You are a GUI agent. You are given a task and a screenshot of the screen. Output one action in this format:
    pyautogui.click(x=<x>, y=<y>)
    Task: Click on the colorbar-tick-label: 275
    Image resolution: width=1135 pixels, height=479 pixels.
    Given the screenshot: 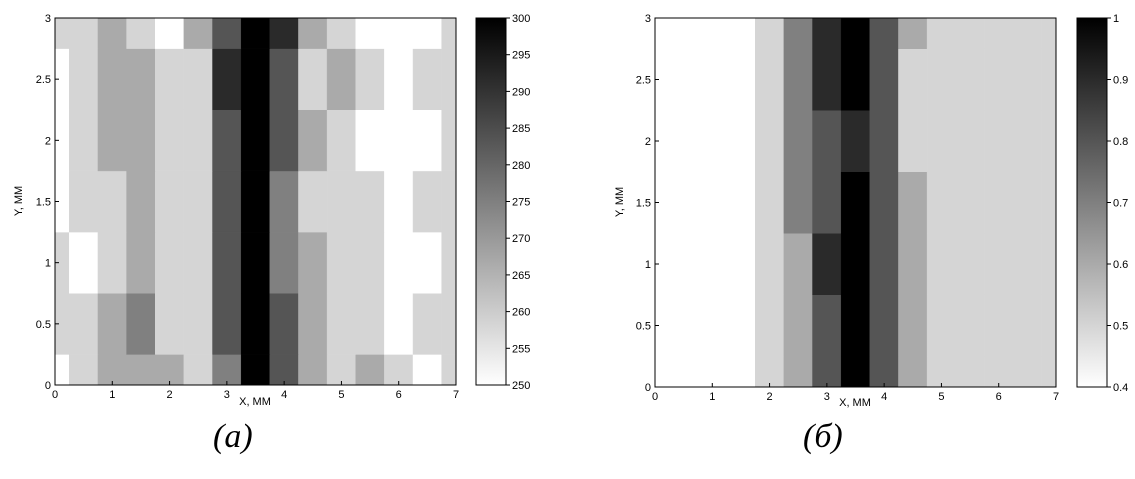 What is the action you would take?
    pyautogui.click(x=521, y=203)
    